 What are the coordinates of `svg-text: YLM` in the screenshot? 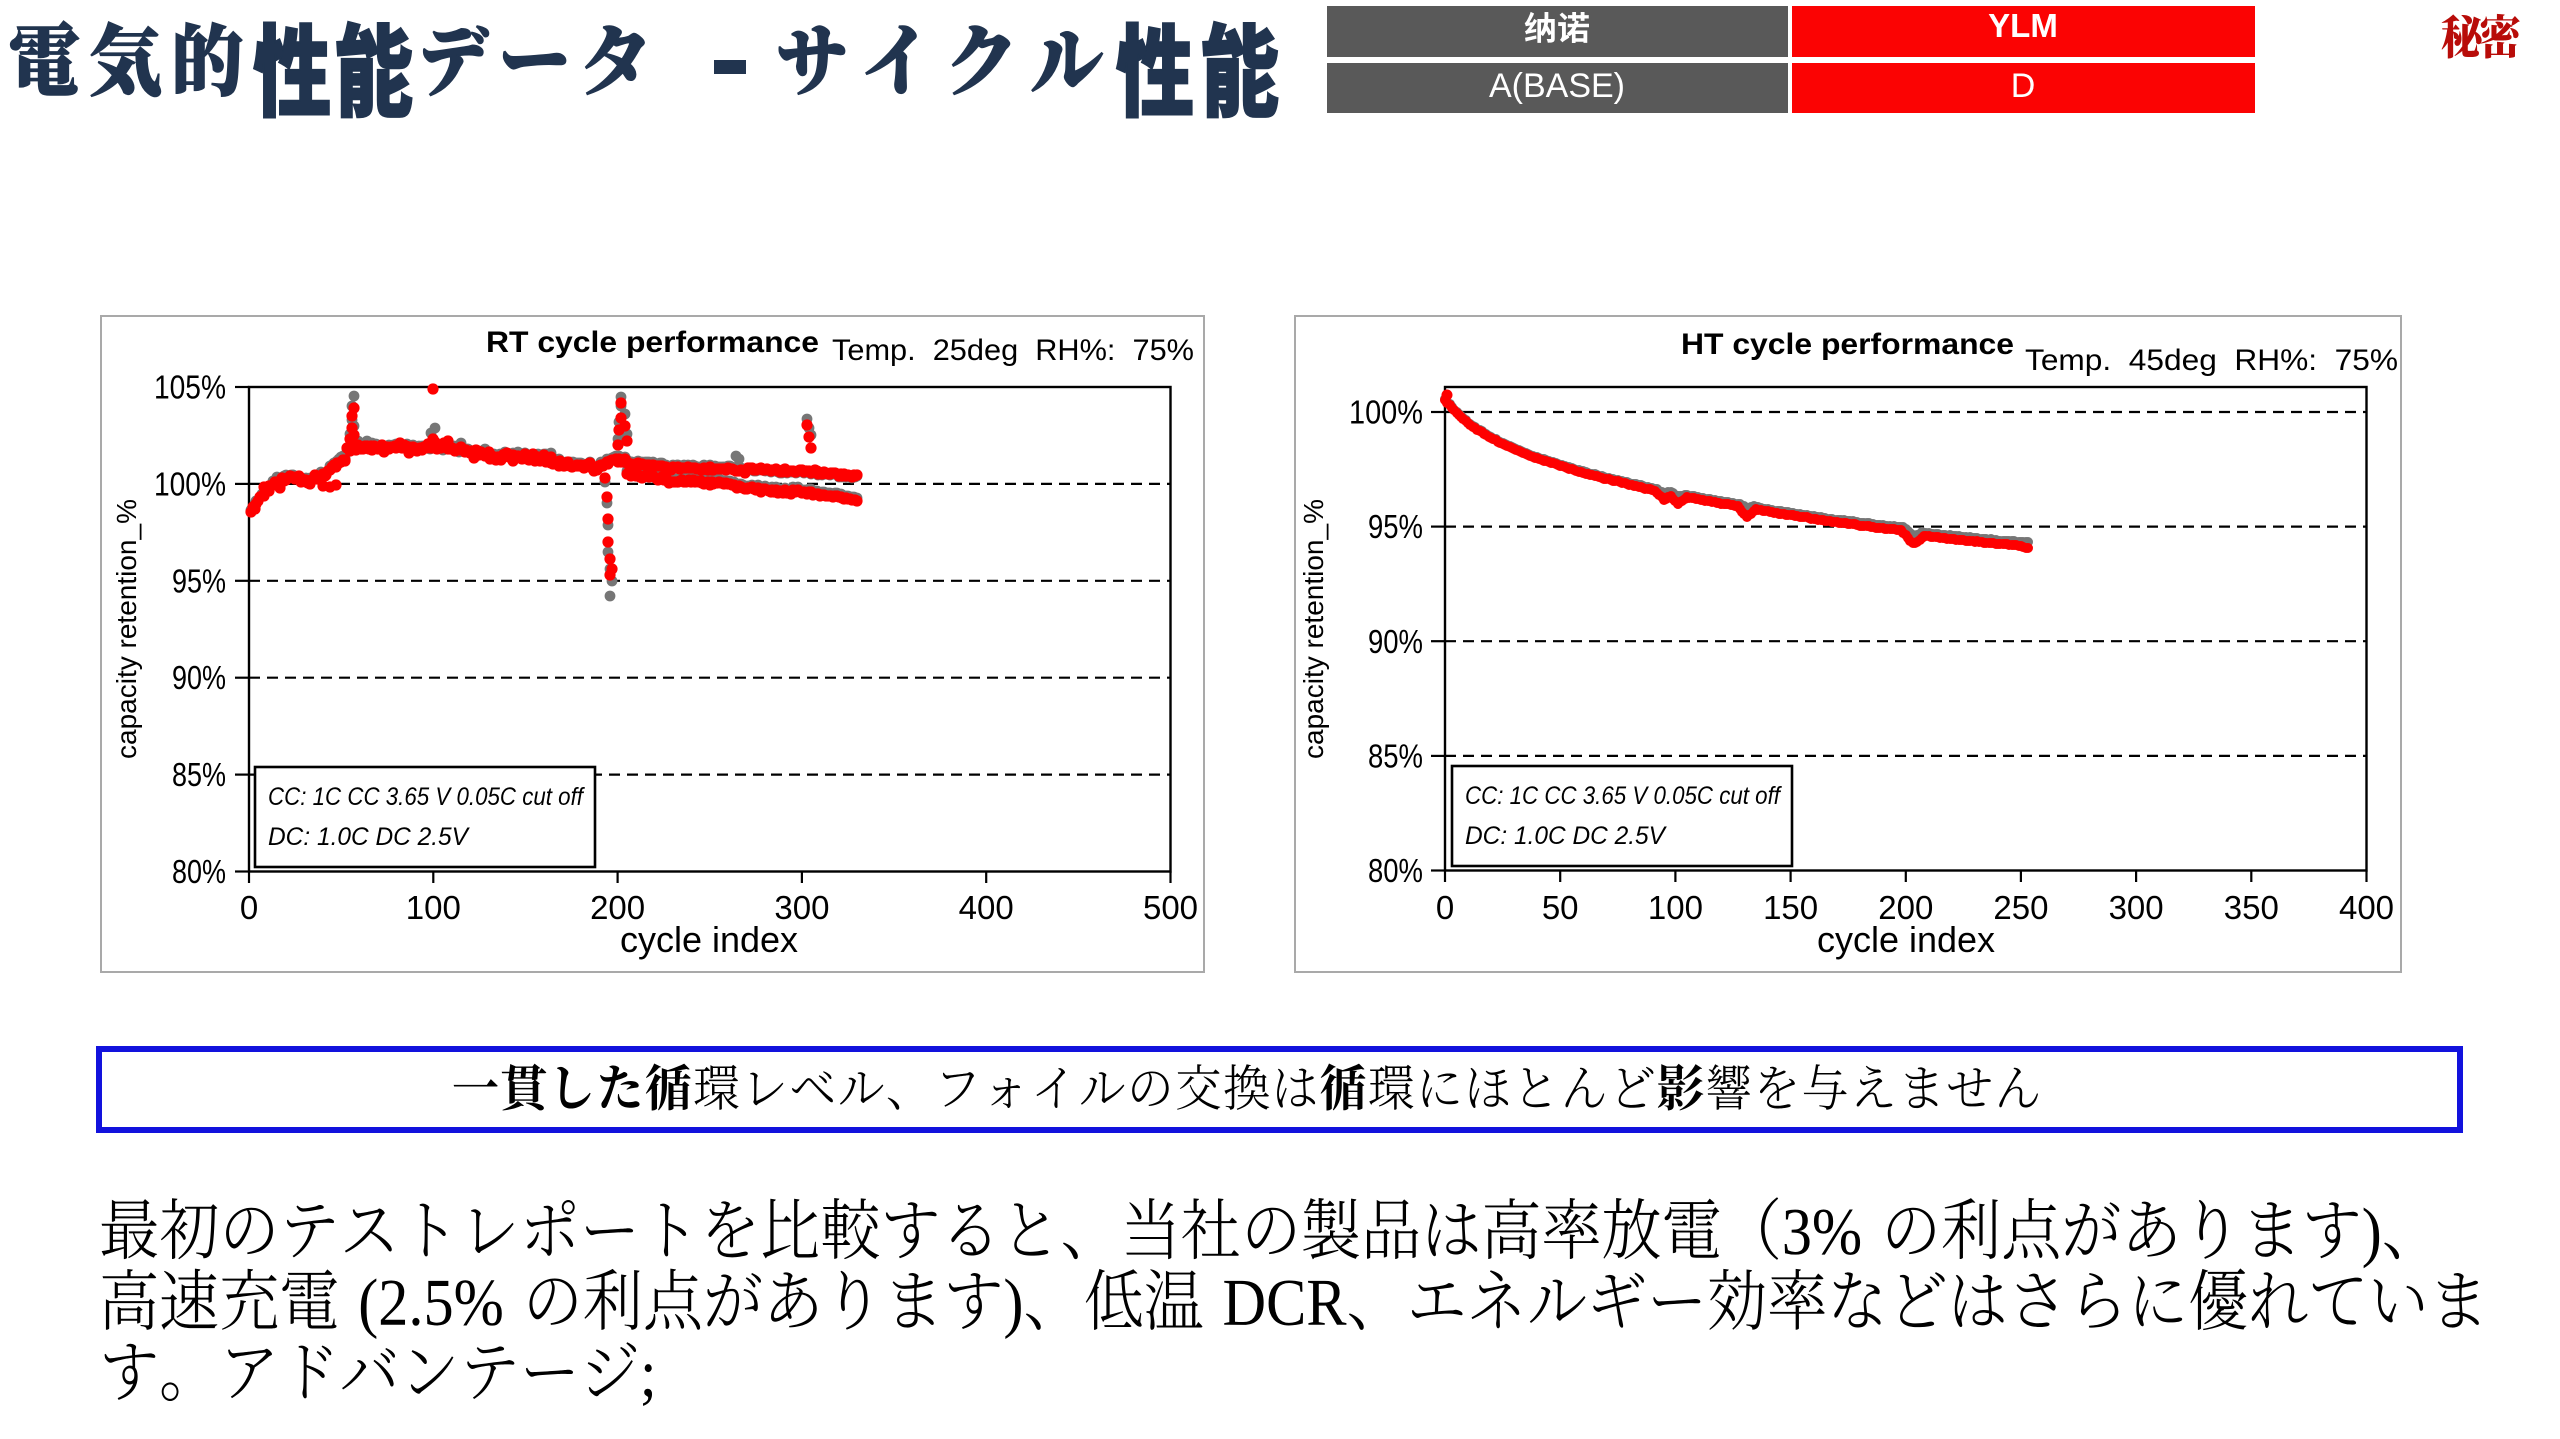 It's located at (2023, 25).